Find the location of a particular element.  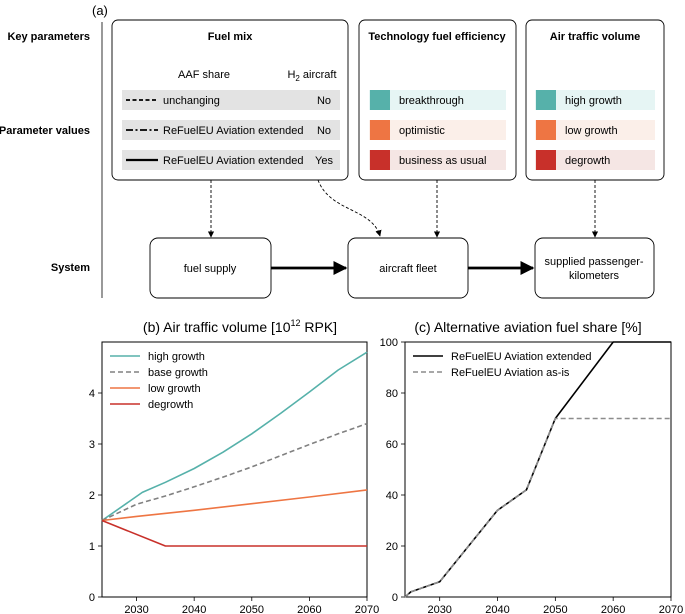

efficiency-label: business as usual is located at coordinates (442, 161).